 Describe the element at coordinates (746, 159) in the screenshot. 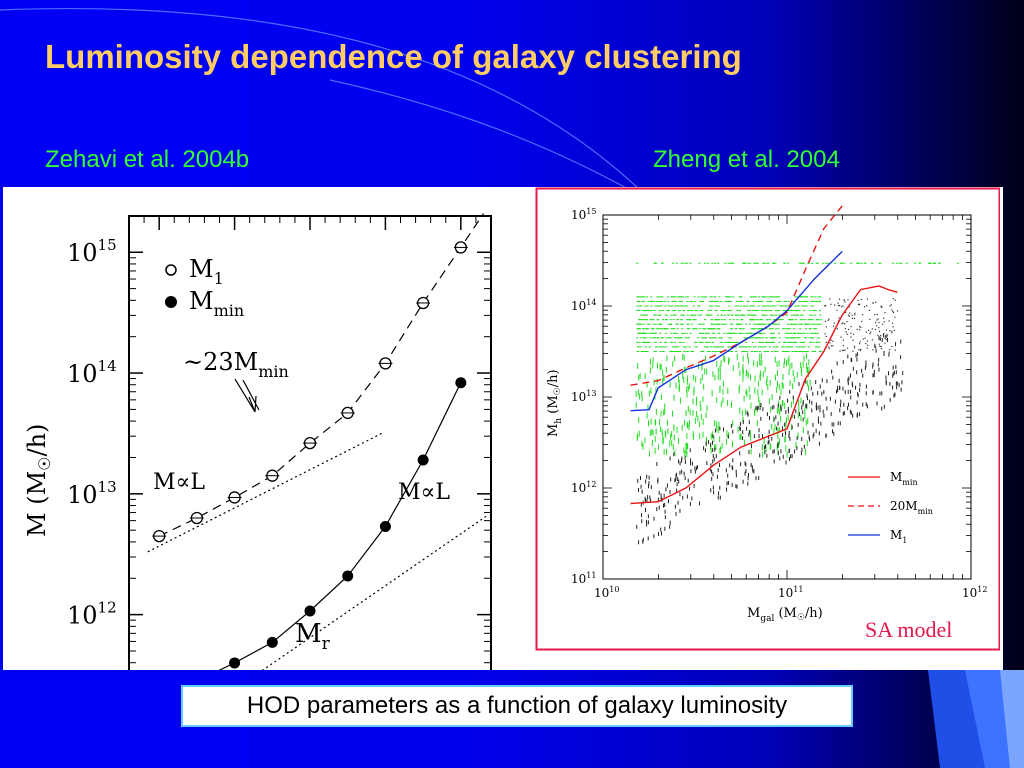

I see `right-subtitle: Zheng et al. 2004` at that location.